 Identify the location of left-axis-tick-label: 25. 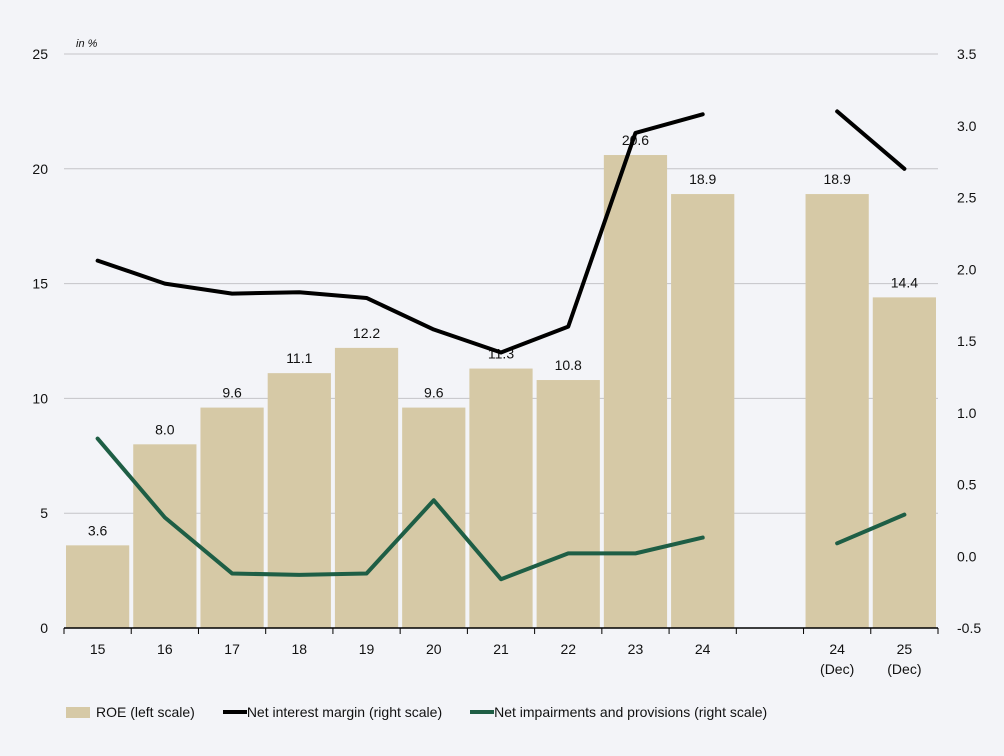
(40, 54).